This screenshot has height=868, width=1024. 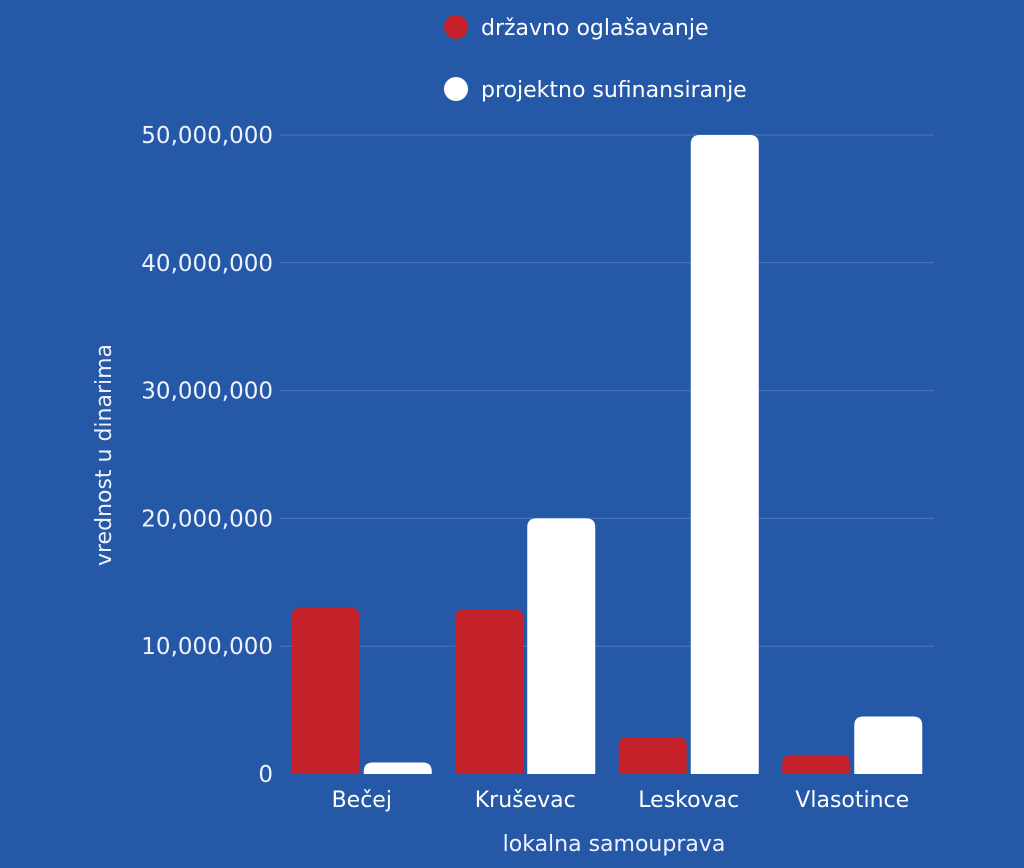 I want to click on x-axis-ticks: Bečej Kruševac Leskovac Vlasotince, so click(x=621, y=800).